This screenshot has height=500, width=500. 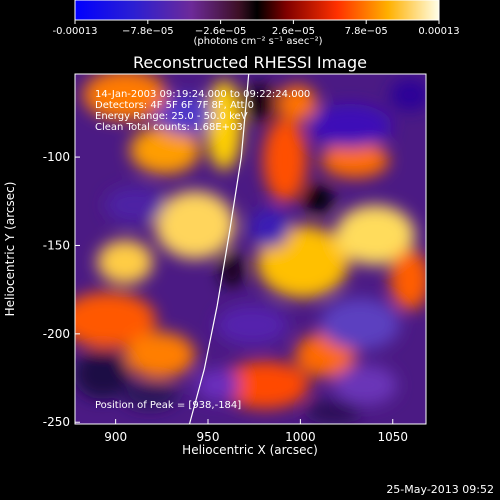 I want to click on colorbar-unit: (photons cm⁻² s⁻¹ asec⁻²), so click(x=257, y=41).